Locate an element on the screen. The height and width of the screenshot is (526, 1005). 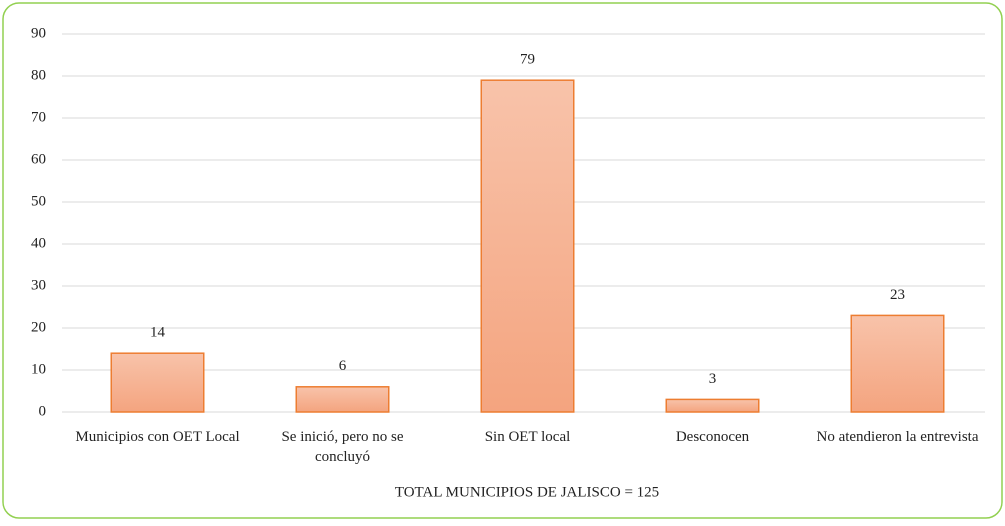
y-tick-label: 70 is located at coordinates (38, 117).